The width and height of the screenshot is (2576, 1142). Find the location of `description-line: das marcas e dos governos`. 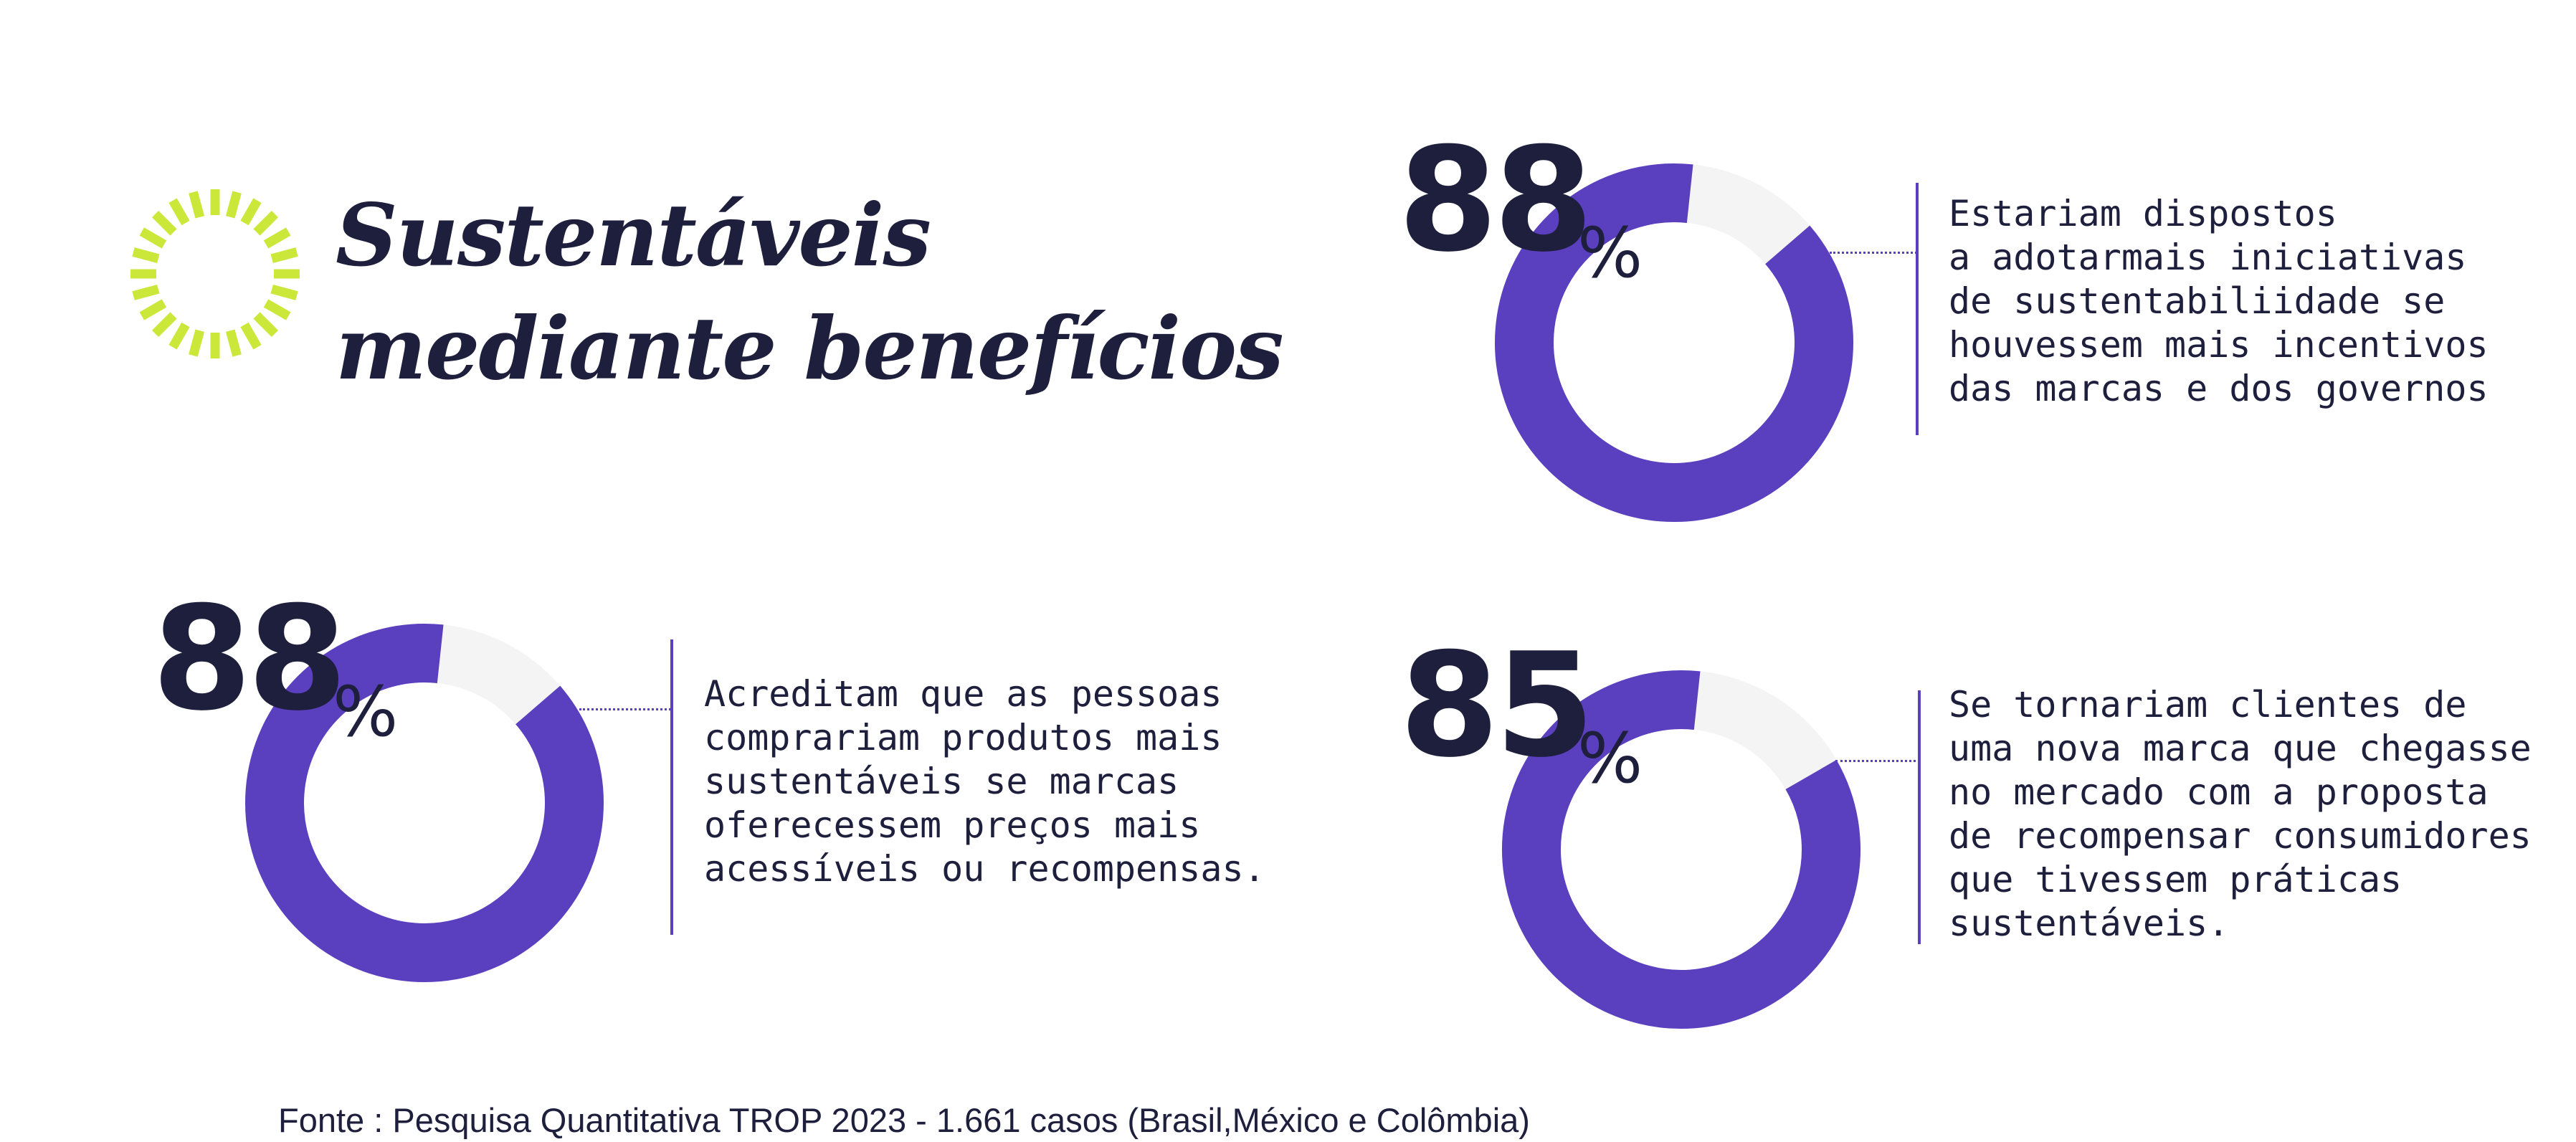

description-line: das marcas e dos governos is located at coordinates (2219, 388).